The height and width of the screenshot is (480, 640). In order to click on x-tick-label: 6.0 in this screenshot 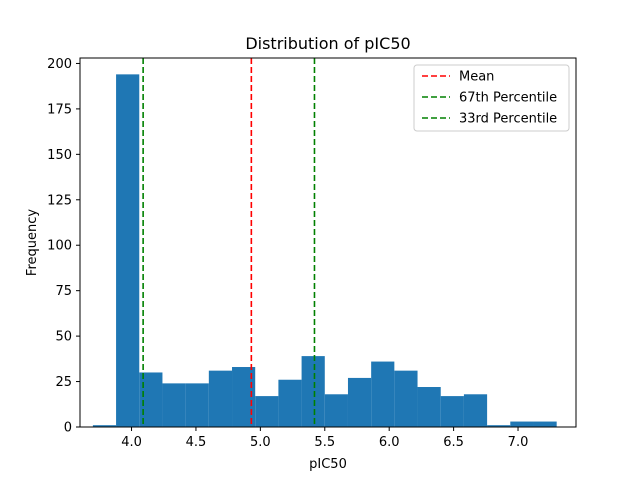, I will do `click(389, 442)`.